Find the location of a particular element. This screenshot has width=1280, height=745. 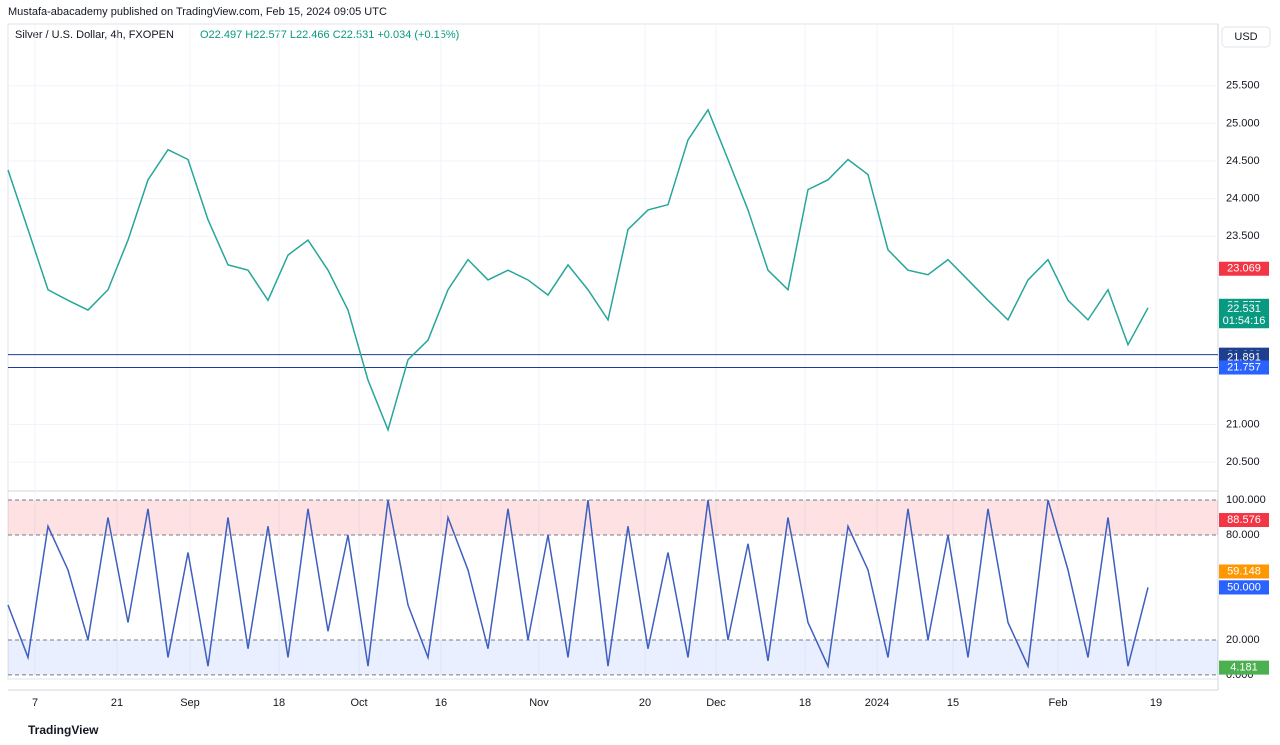

footer-logo: TradingView is located at coordinates (63, 730).